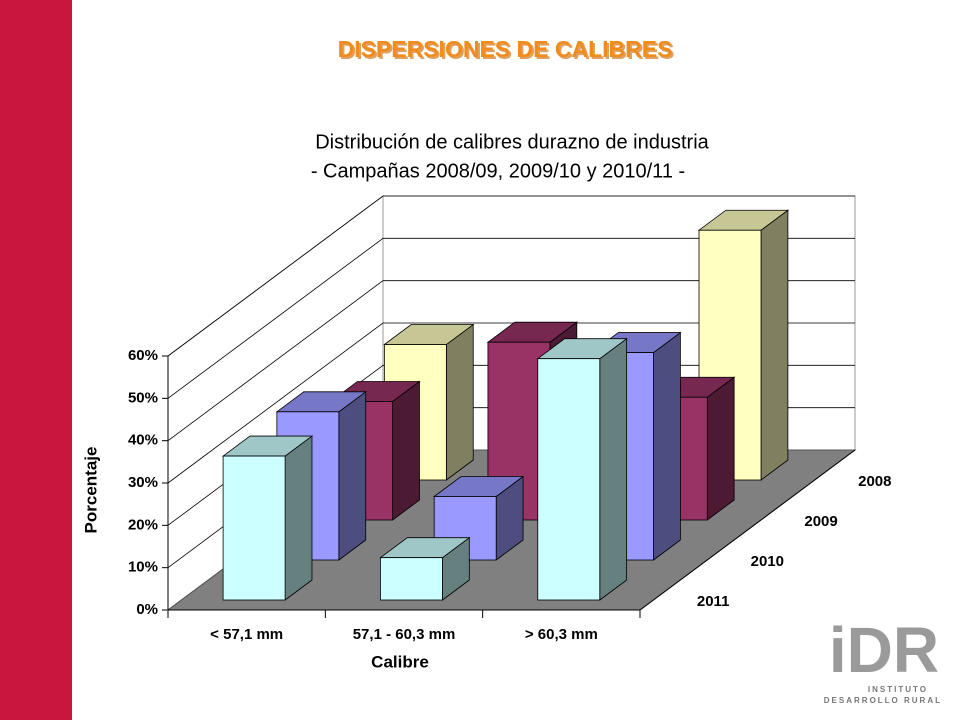 This screenshot has height=720, width=960. I want to click on y-axis-label: Porcentaje, so click(90, 490).